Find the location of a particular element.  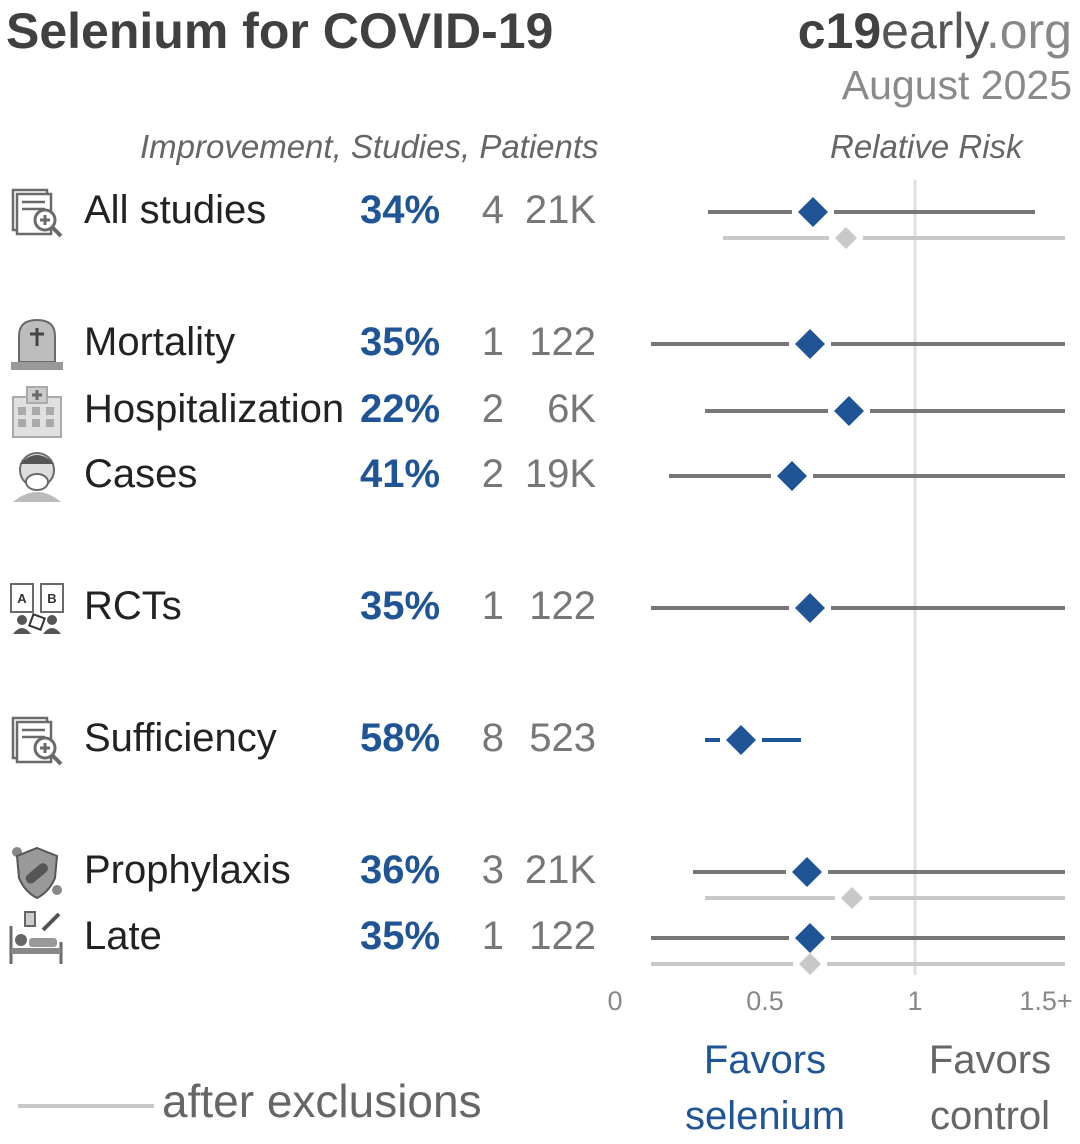

tombstone-icon is located at coordinates (37, 344).